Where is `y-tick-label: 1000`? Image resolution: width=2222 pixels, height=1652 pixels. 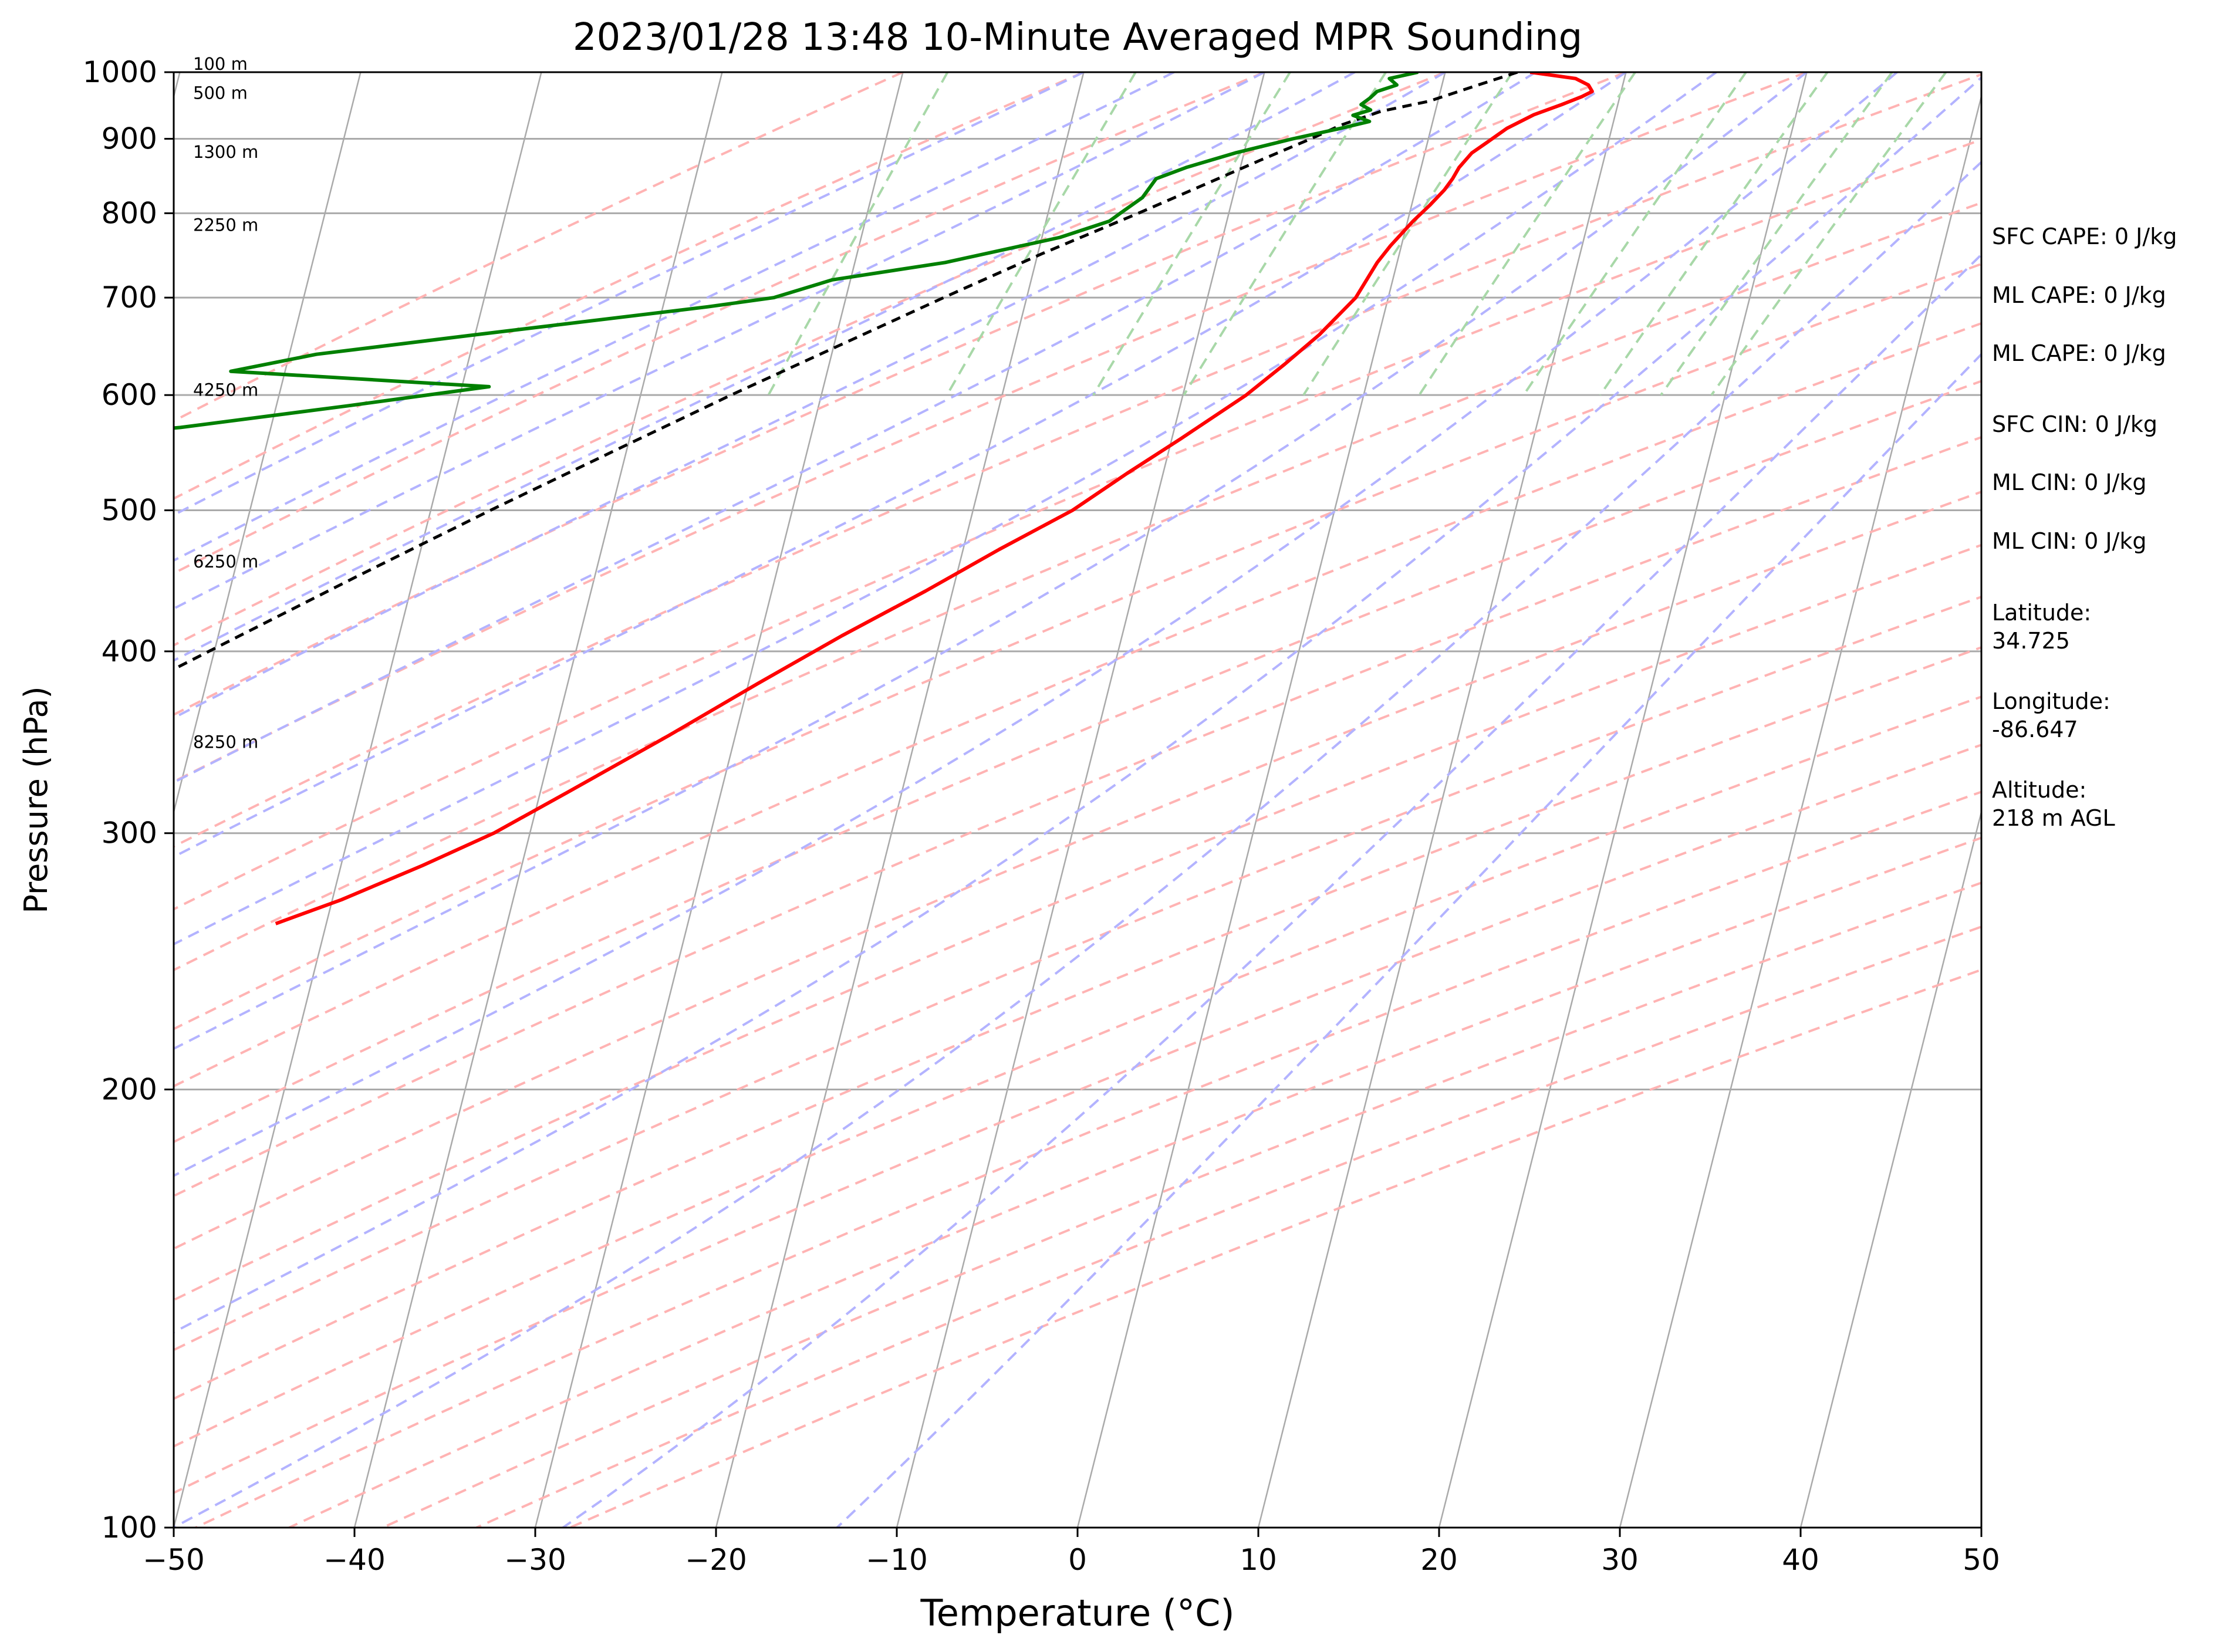
y-tick-label: 1000 is located at coordinates (120, 72).